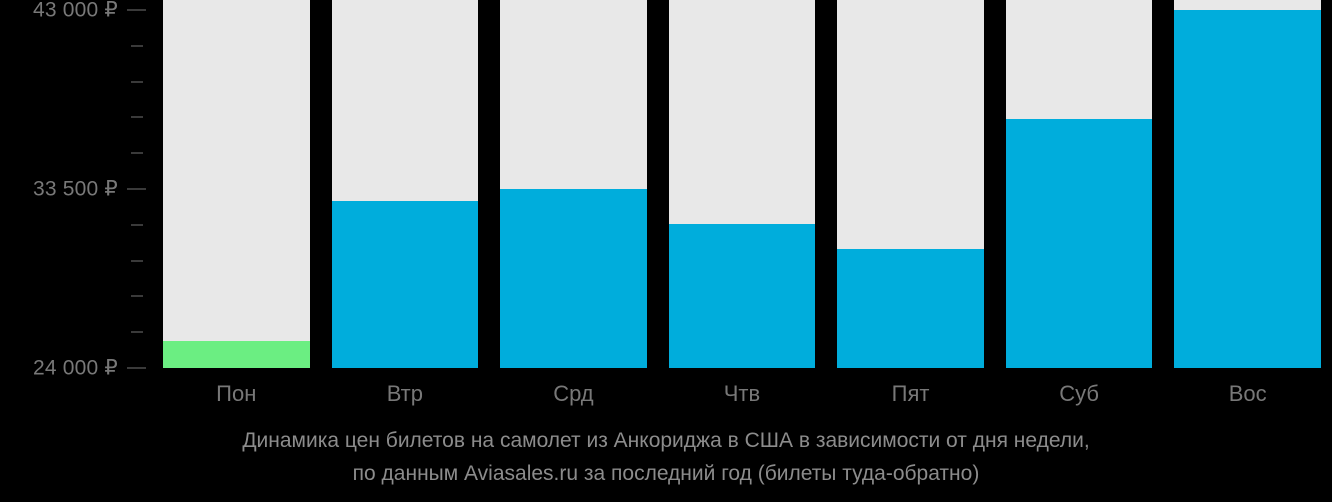 The height and width of the screenshot is (502, 1332). I want to click on x-axis-label-0: Пон, so click(236, 393).